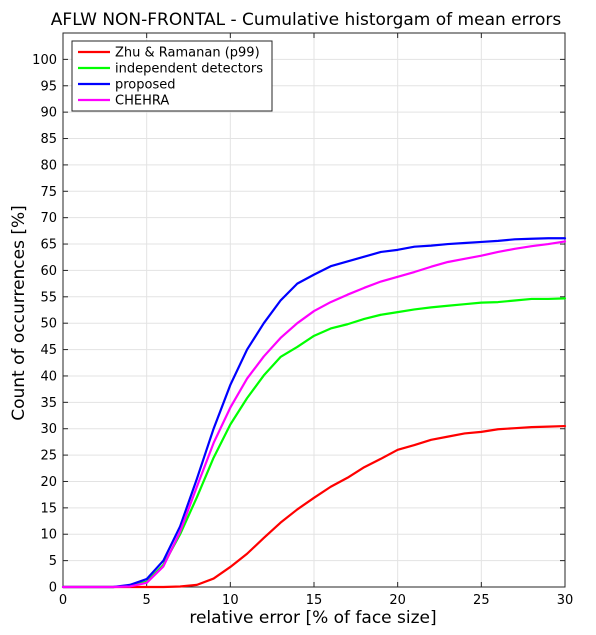 The width and height of the screenshot is (596, 635). Describe the element at coordinates (314, 600) in the screenshot. I see `x-tick-label: 15` at that location.